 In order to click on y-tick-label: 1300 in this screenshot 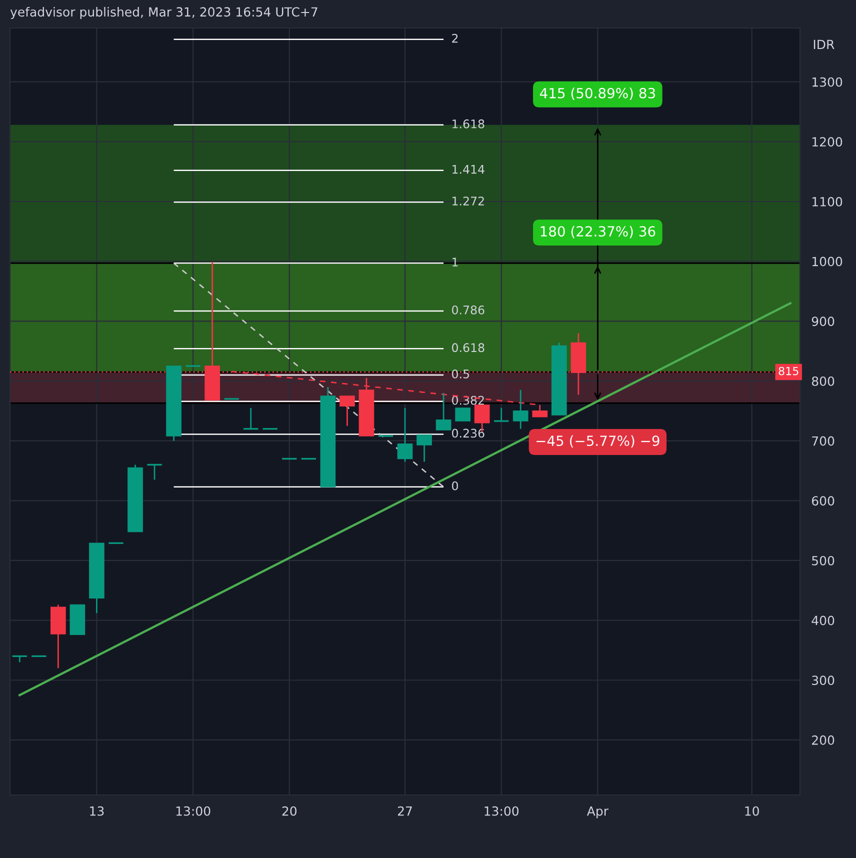, I will do `click(827, 82)`.